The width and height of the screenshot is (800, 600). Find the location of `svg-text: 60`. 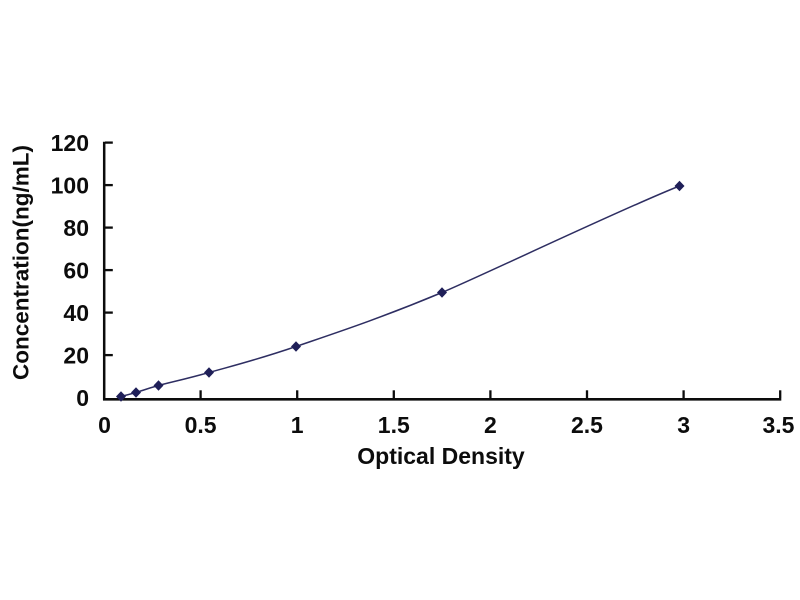

svg-text: 60 is located at coordinates (76, 271).